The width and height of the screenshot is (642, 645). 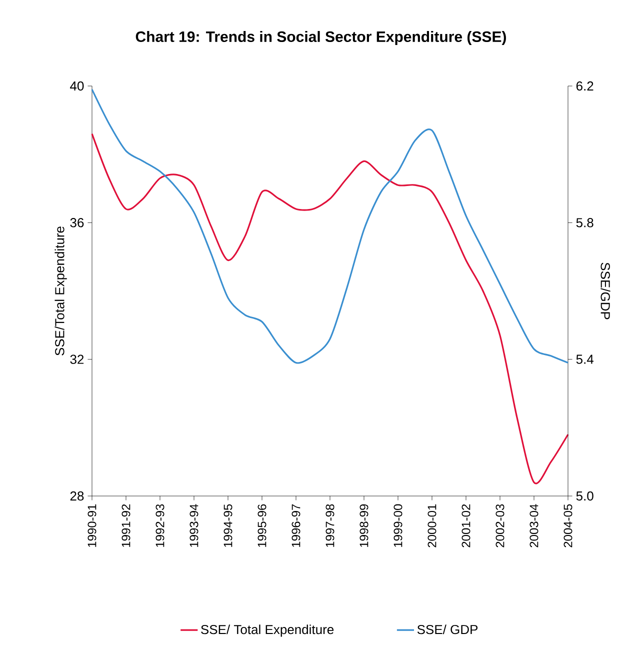 What do you see at coordinates (296, 525) in the screenshot?
I see `x-tick-label: 1996-97` at bounding box center [296, 525].